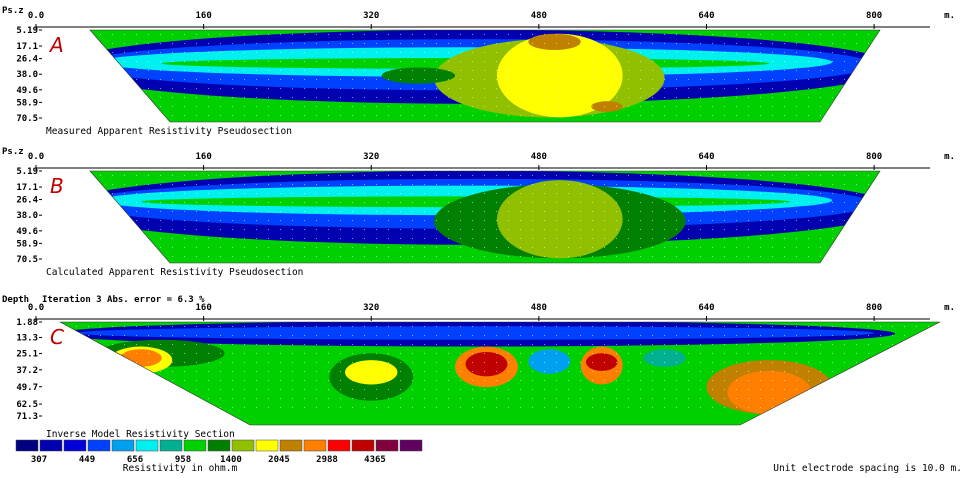 The width and height of the screenshot is (964, 478). What do you see at coordinates (874, 16) in the screenshot?
I see `x-tick-label: 800` at bounding box center [874, 16].